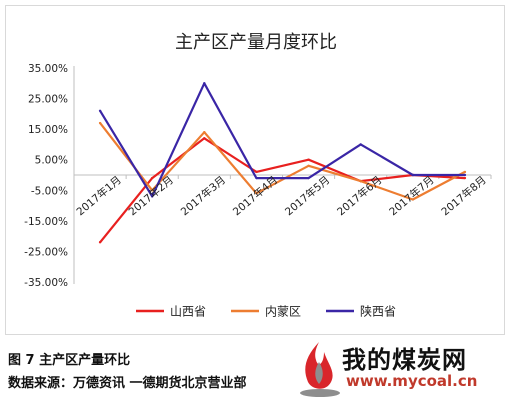 This screenshot has width=510, height=405. What do you see at coordinates (203, 195) in the screenshot?
I see `x-tick-label: 2017年3月` at bounding box center [203, 195].